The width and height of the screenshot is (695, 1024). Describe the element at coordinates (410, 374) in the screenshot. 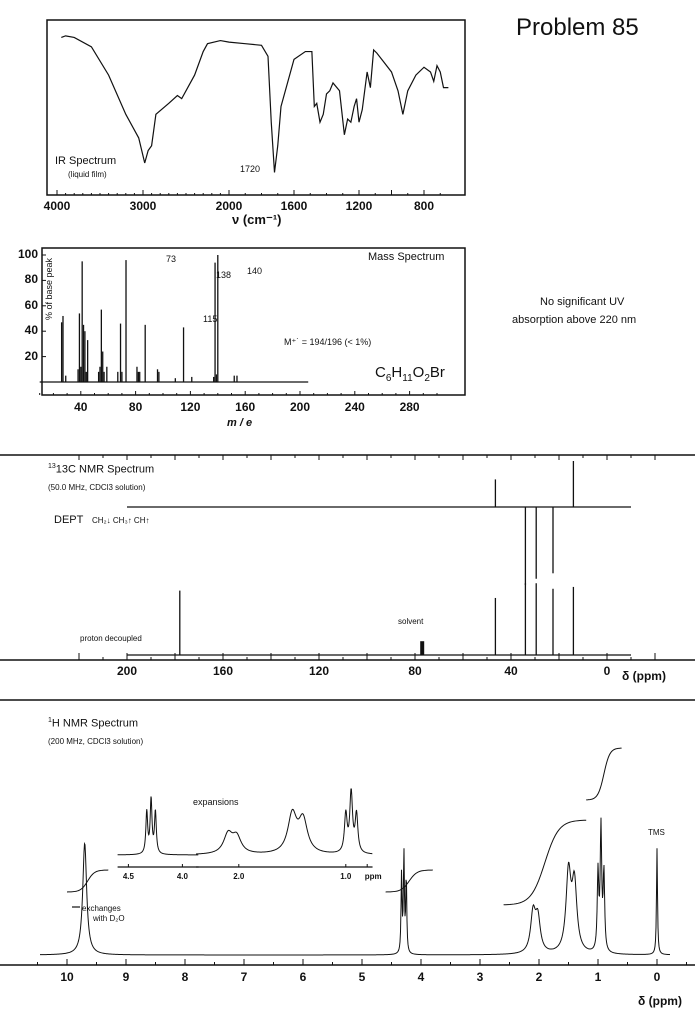

I see `ms-formula: C6H11O2Br` at that location.